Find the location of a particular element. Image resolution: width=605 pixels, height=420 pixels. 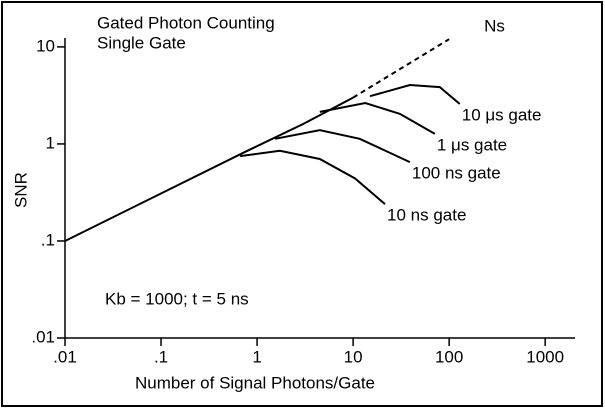

x-tick-label: .1 is located at coordinates (161, 356).